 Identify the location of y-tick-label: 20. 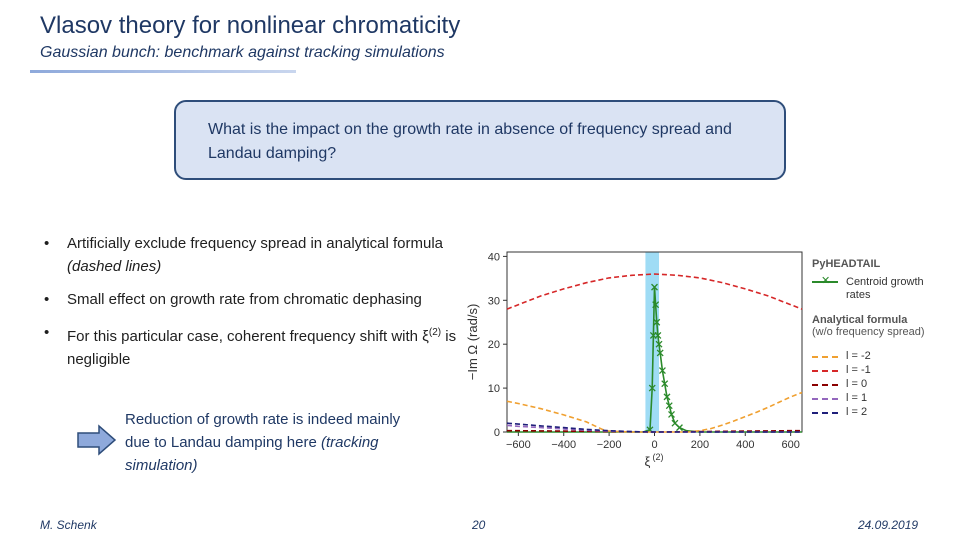
(494, 345).